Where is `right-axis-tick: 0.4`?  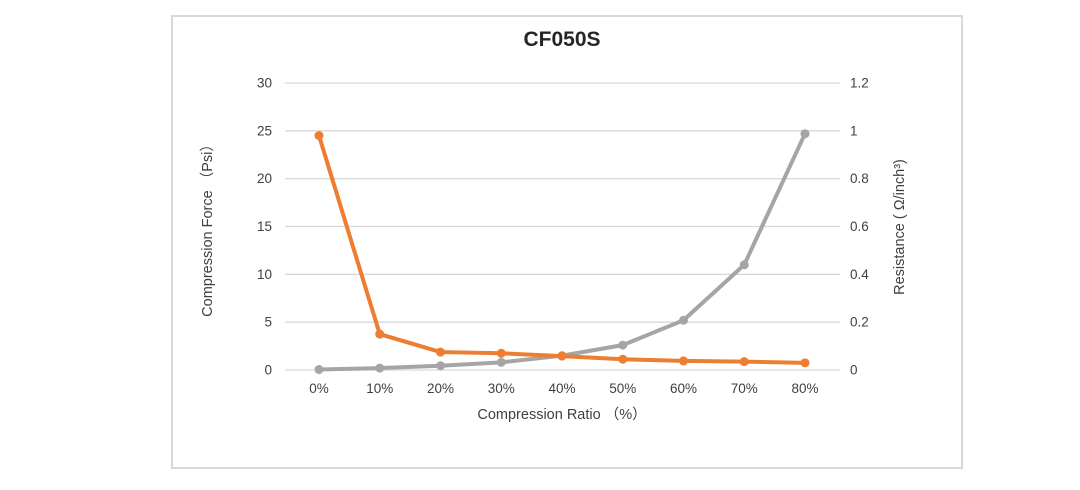 right-axis-tick: 0.4 is located at coordinates (859, 274).